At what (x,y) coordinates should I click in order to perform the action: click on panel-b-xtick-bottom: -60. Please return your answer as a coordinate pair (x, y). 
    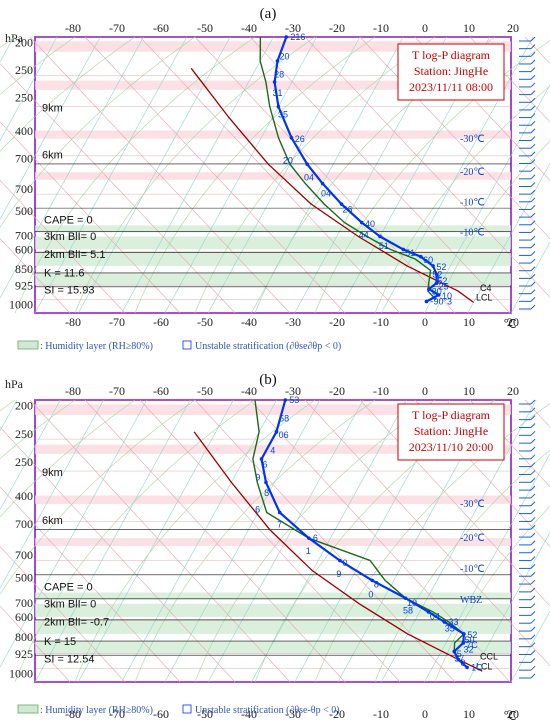
    Looking at the image, I should click on (161, 714).